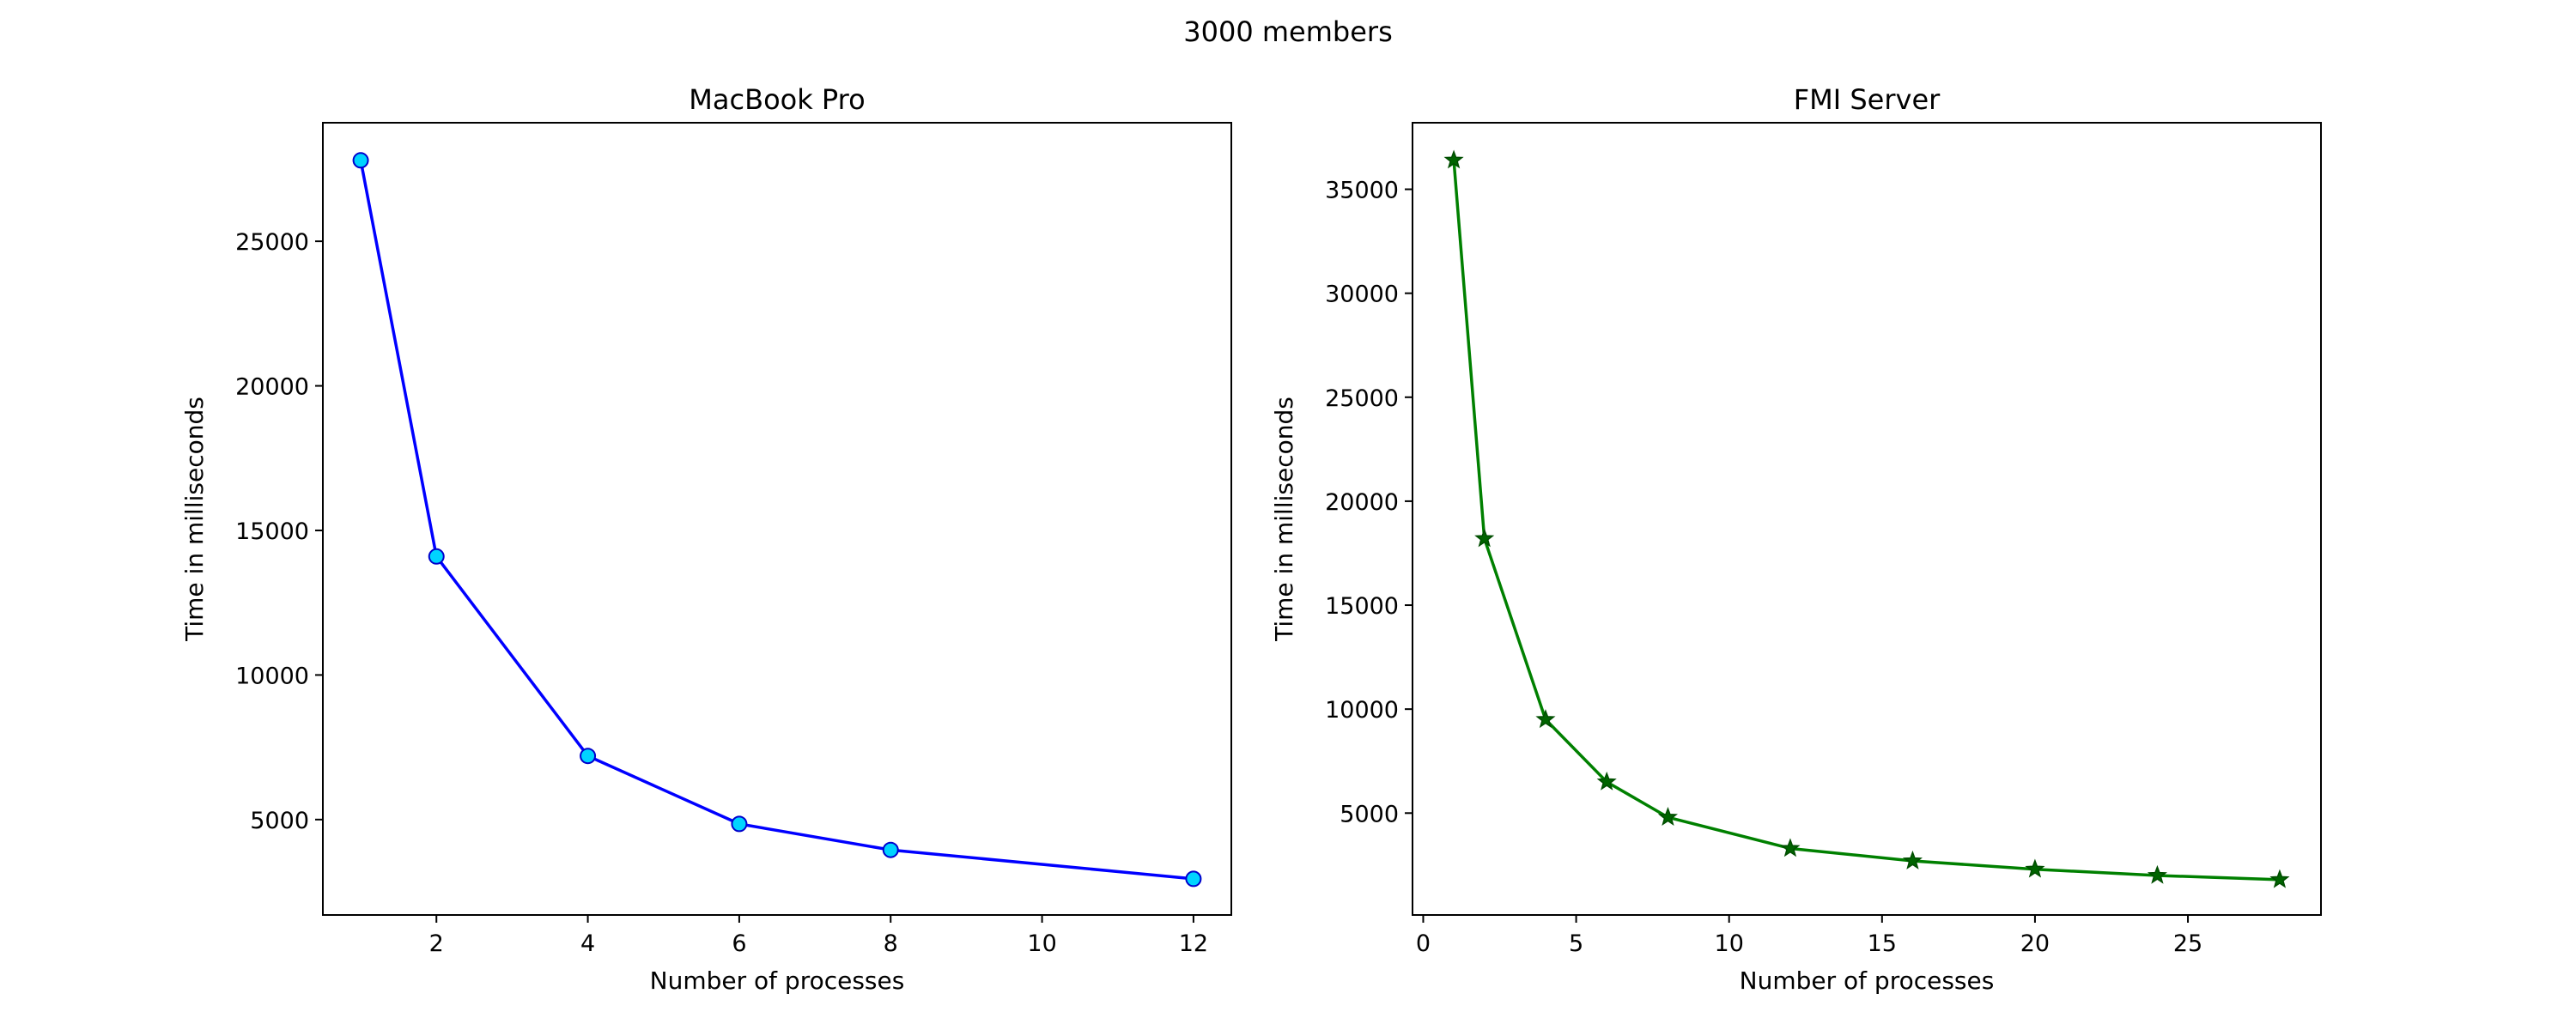 The image size is (2576, 1030). I want to click on chart-1-x-tick-label: 5, so click(1576, 943).